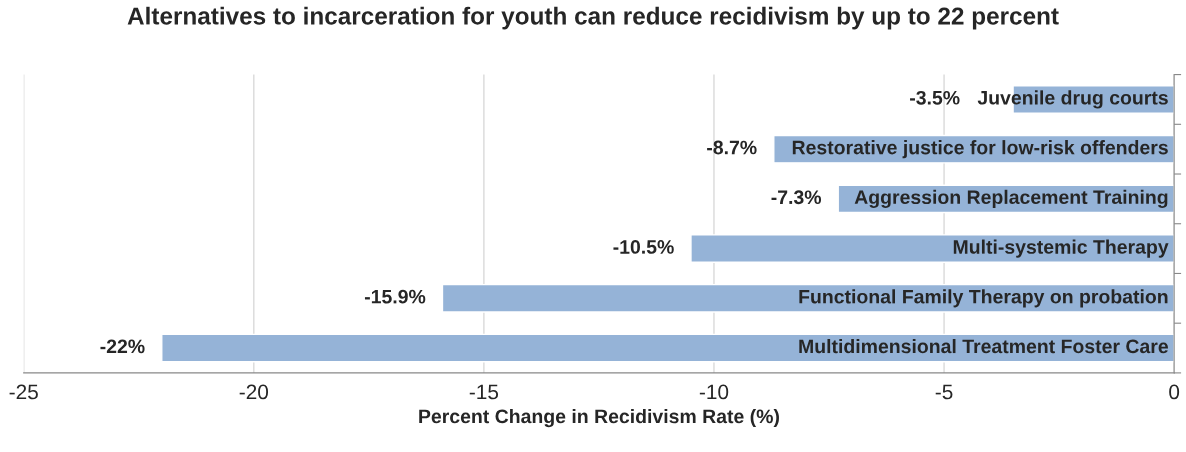 Image resolution: width=1186 pixels, height=452 pixels. Describe the element at coordinates (1011, 198) in the screenshot. I see `y-tick-label: Aggression Replacement Training` at that location.